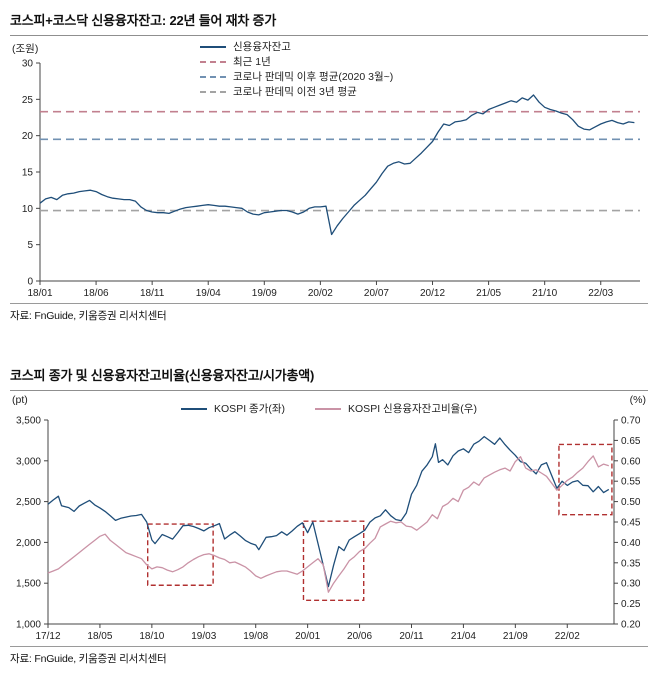  What do you see at coordinates (329, 313) in the screenshot?
I see `top-chart-source: 자료: FnGuide, 키움증권 리서치센터` at bounding box center [329, 313].